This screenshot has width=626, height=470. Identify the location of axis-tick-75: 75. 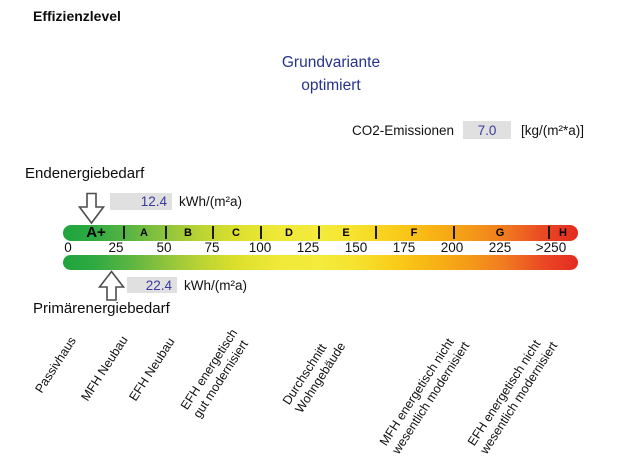
(212, 247).